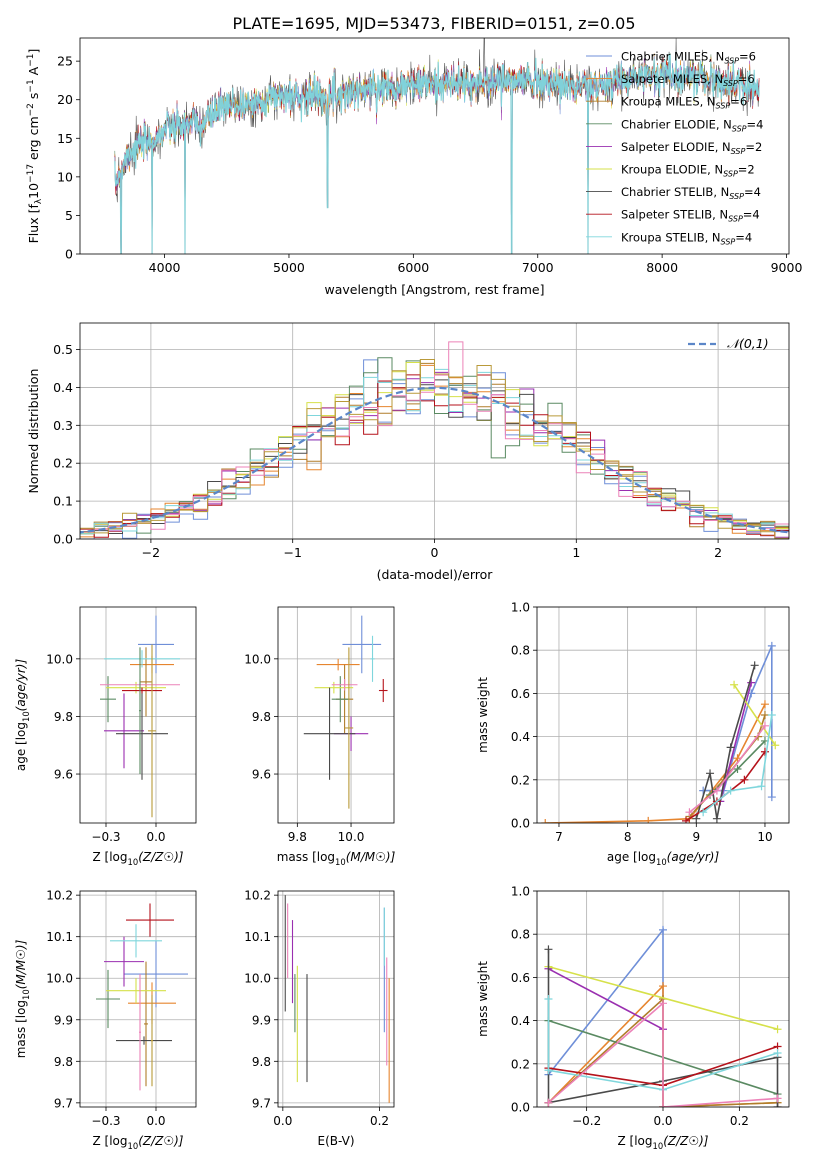  I want to click on legend-entry: Salpeter MILES, NSSP=6, so click(688, 80).